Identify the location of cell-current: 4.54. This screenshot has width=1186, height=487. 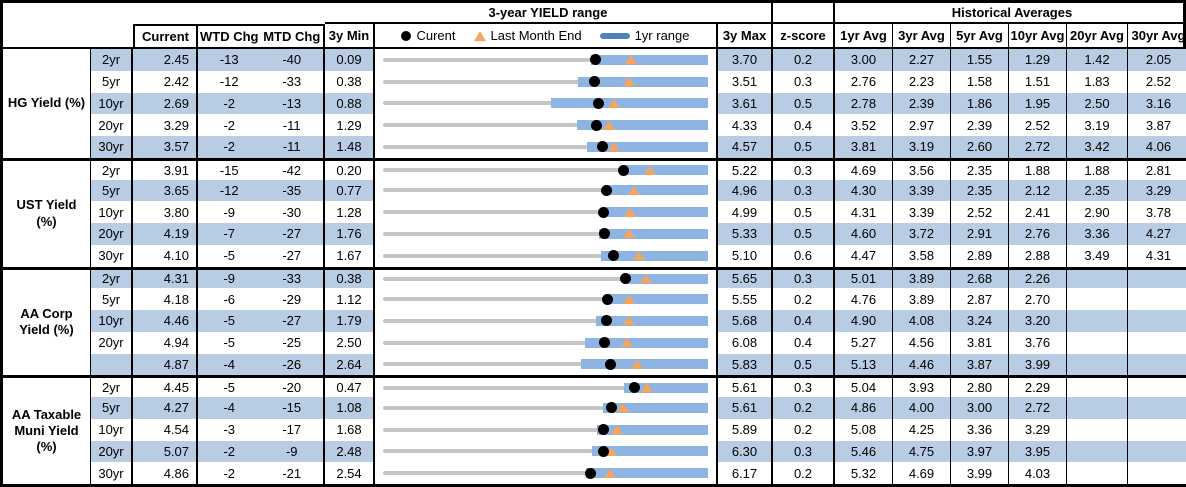
(165, 429).